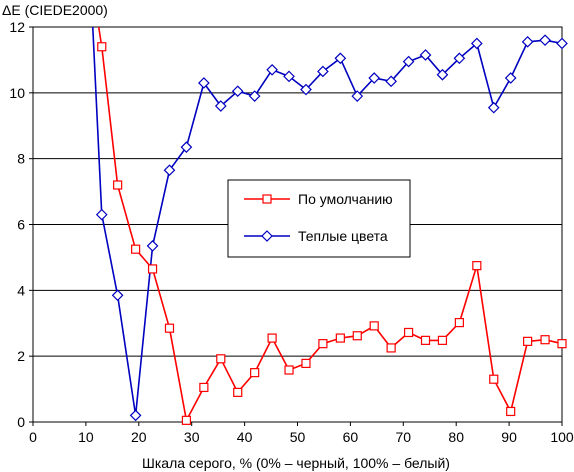  Describe the element at coordinates (404, 437) in the screenshot. I see `x-tick-label: 70` at that location.